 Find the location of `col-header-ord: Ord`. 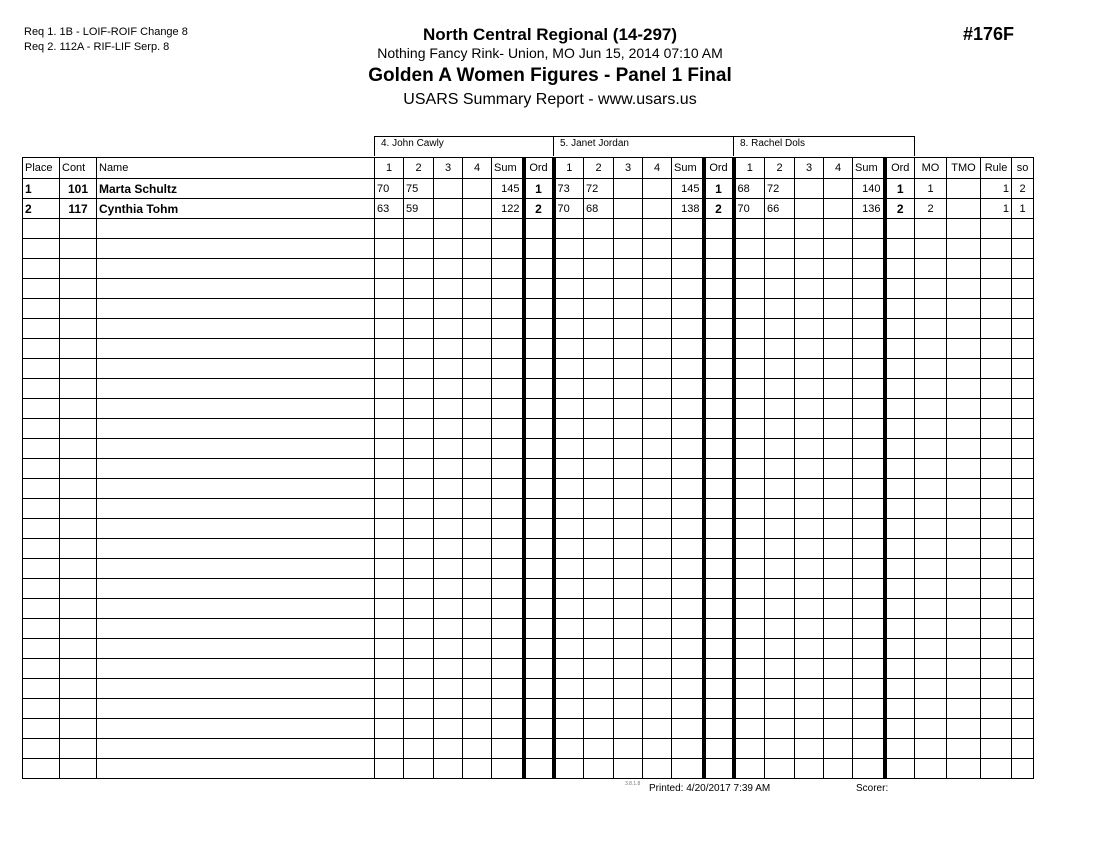

col-header-ord: Ord is located at coordinates (717, 168).